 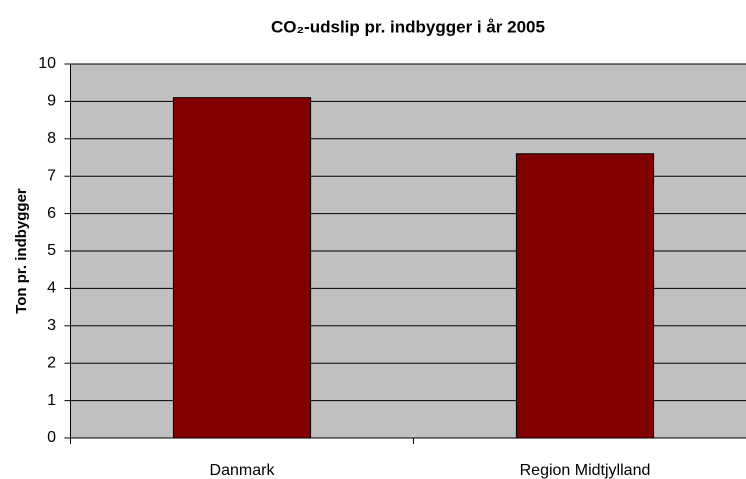 I want to click on y-tick-label: 0, so click(x=51, y=437).